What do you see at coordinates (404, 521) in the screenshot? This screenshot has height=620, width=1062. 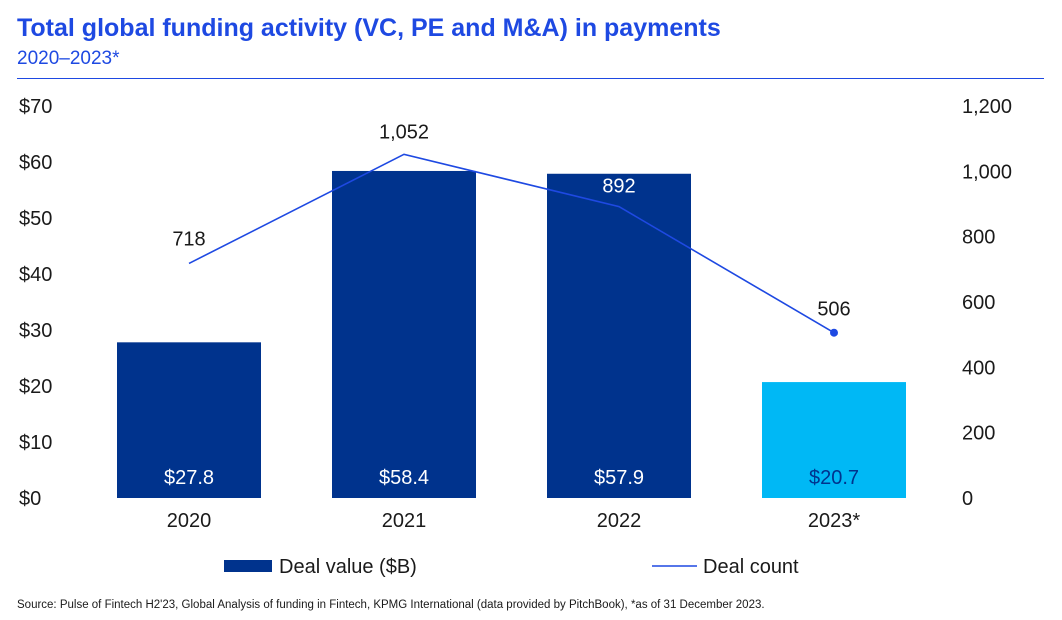 I see `x-tick-label: 2021` at bounding box center [404, 521].